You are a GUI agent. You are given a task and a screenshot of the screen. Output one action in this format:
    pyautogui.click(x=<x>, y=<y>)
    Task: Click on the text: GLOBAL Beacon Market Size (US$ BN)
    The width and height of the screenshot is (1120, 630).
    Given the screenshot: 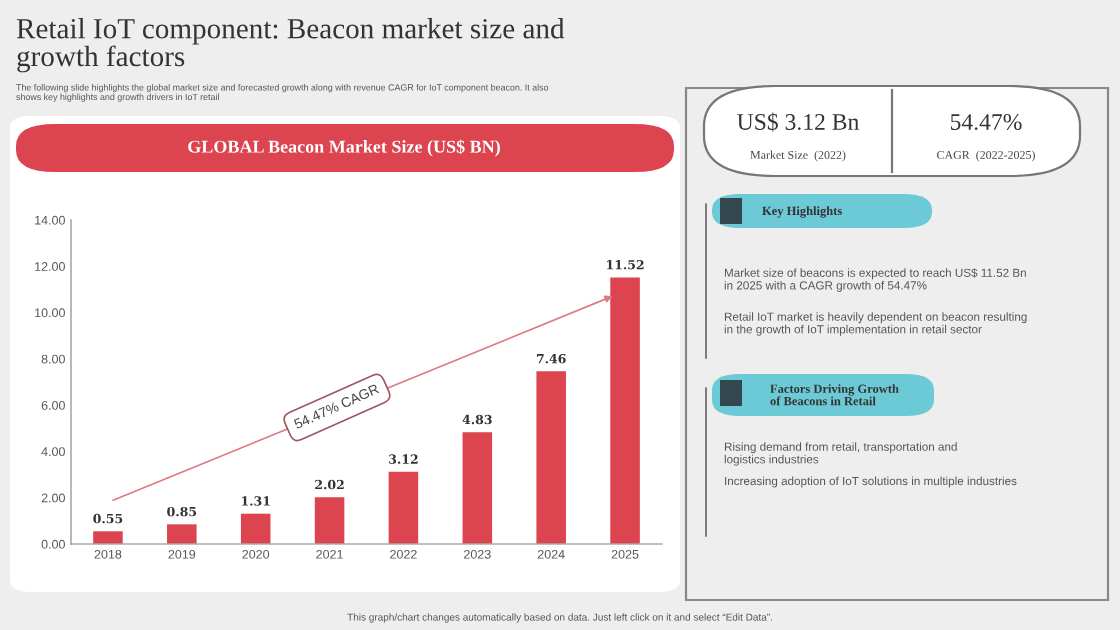 What is the action you would take?
    pyautogui.click(x=344, y=148)
    